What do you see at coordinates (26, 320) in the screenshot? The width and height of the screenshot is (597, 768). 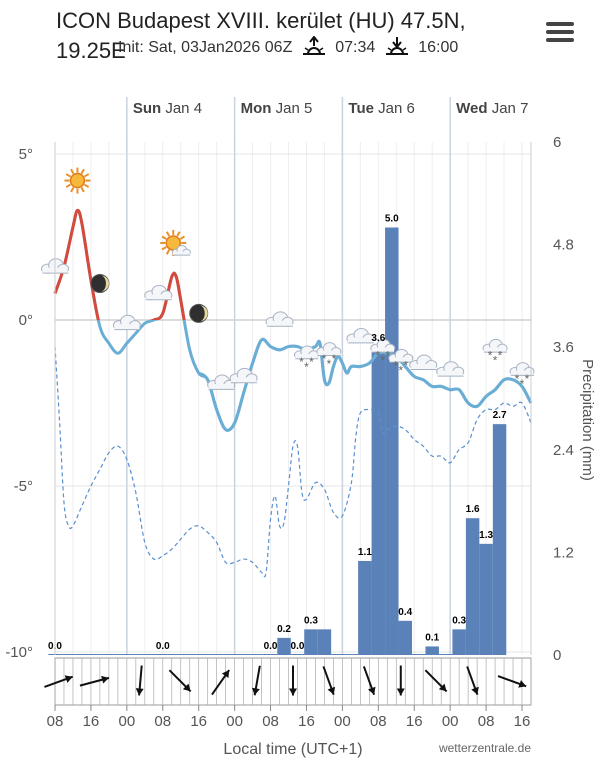 I see `y-left-tick-label: 0°` at bounding box center [26, 320].